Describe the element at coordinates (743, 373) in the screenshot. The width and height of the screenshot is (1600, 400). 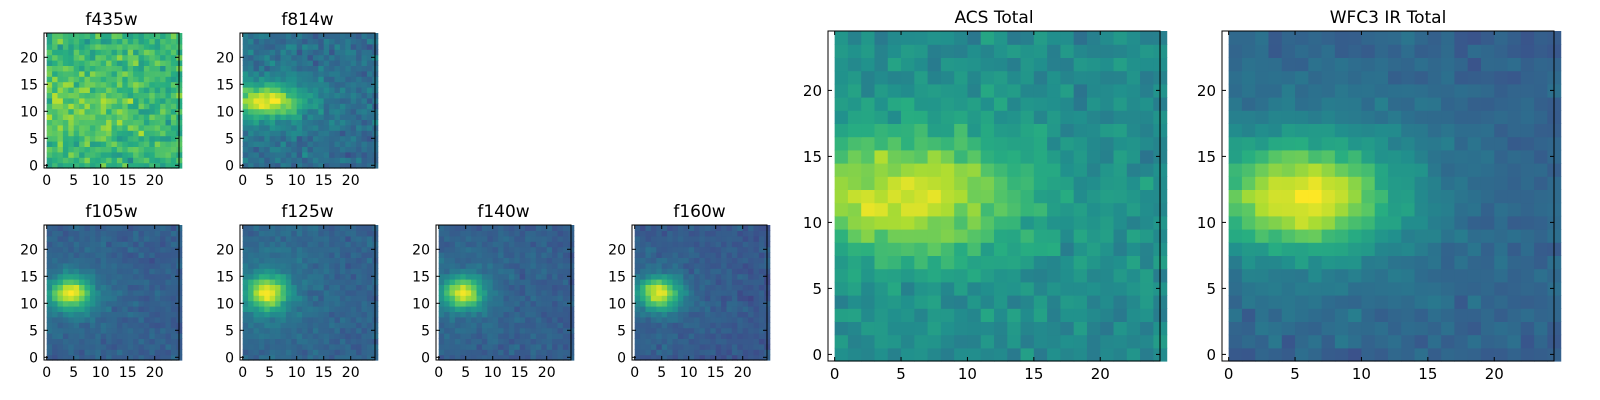
I see `x-tick-label: 20` at that location.